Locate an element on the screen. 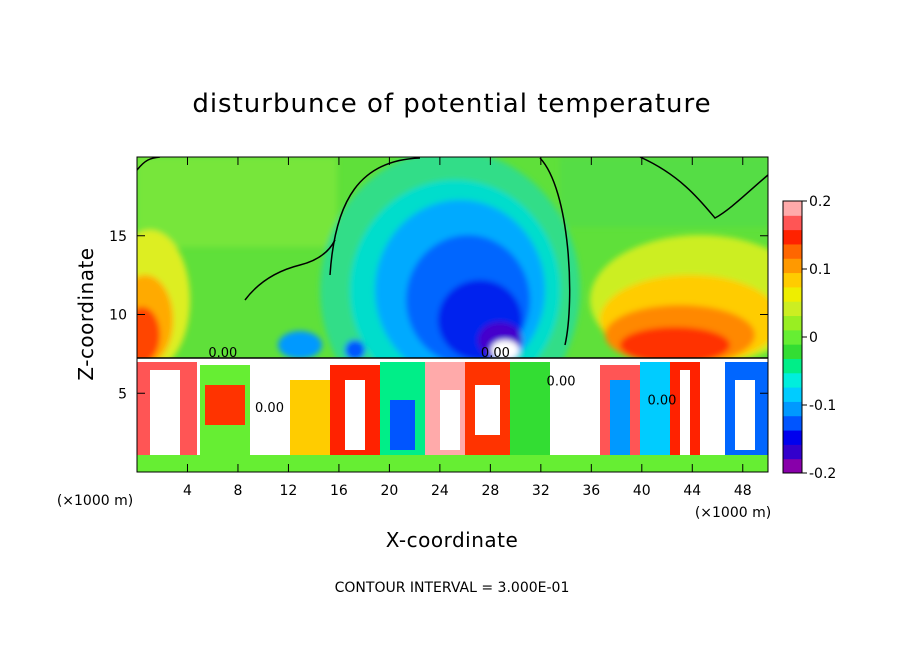 This screenshot has height=654, width=904. x-axis-label: X-coordinate is located at coordinates (452, 540).